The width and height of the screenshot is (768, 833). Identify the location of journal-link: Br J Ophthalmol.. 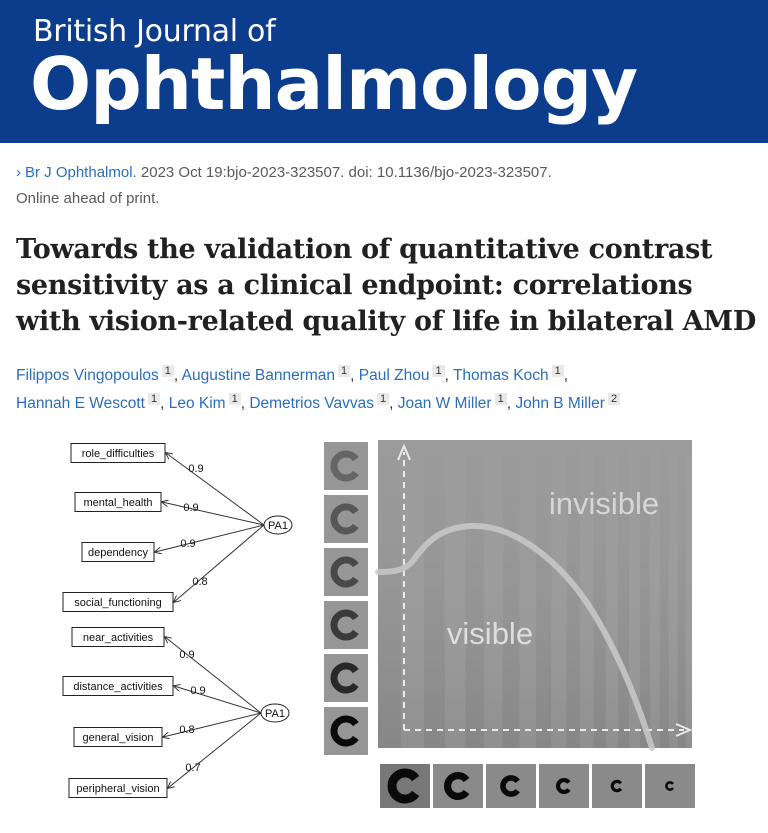
(81, 172).